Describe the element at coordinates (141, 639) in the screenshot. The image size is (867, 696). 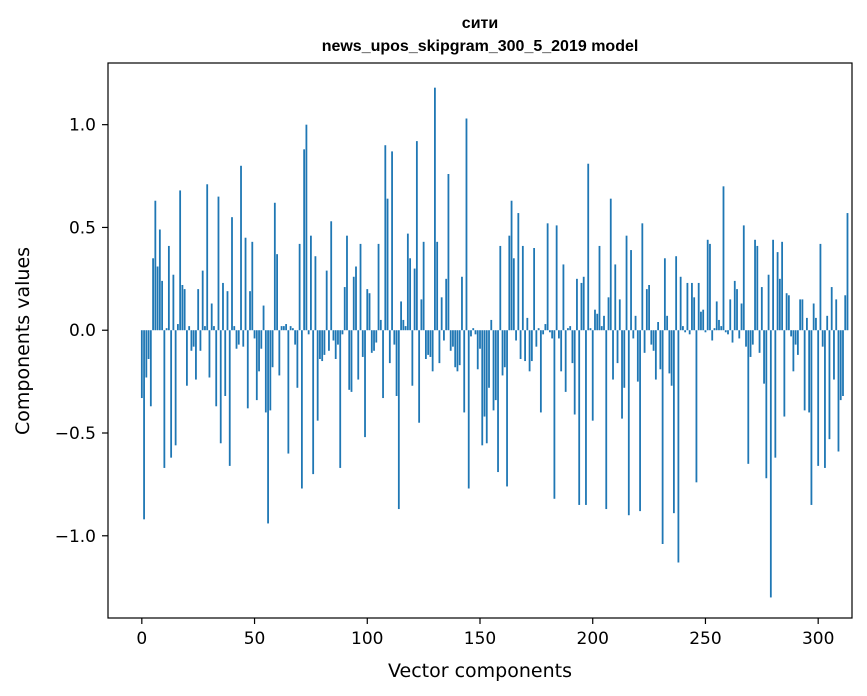
I see `x-tick-label: 0` at that location.